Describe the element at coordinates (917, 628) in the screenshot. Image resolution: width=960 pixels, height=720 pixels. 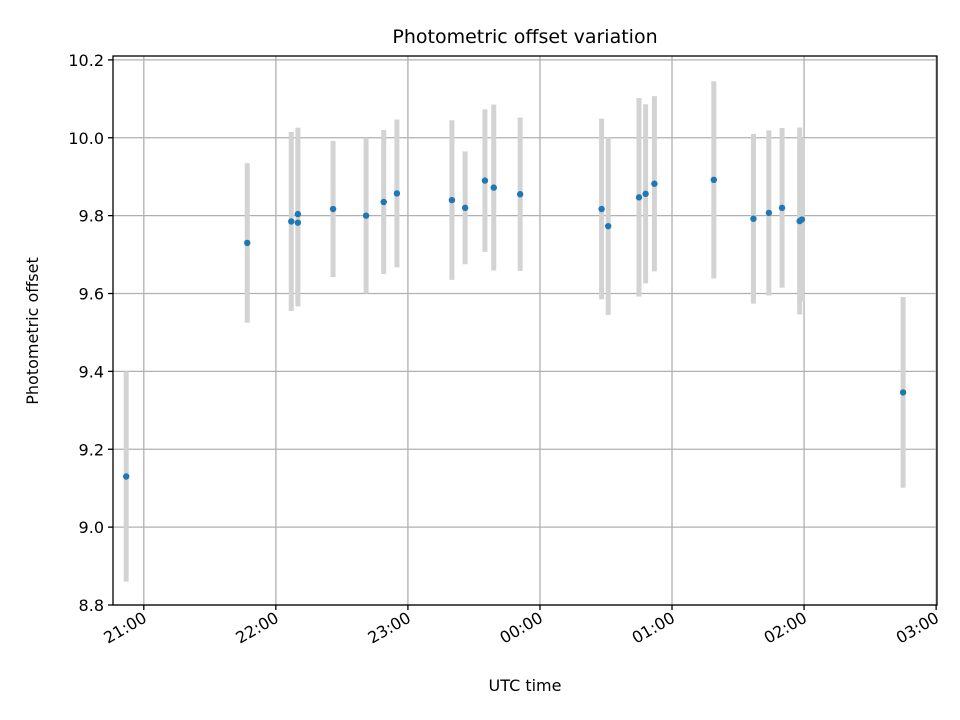
I see `x-tick-label: 03:00` at that location.